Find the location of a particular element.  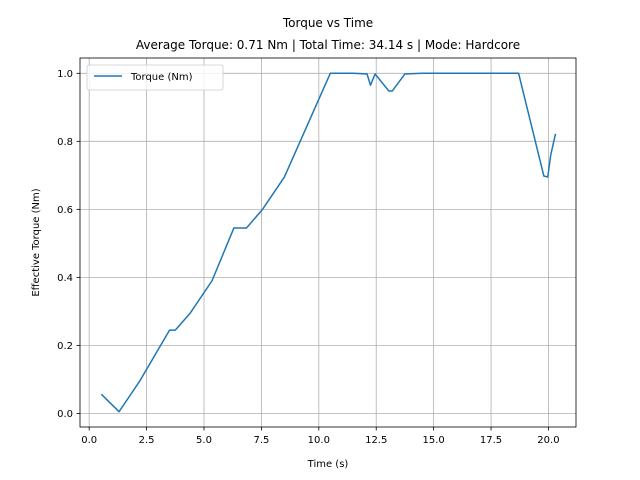

legend-box is located at coordinates (155, 77).